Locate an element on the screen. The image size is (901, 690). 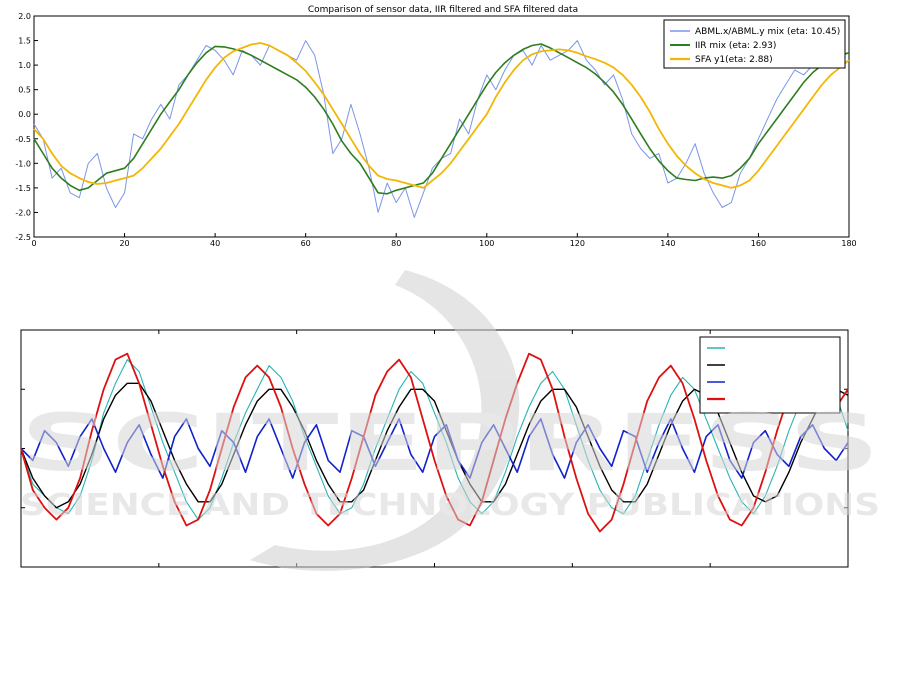
y-tick-label: 0.0 is located at coordinates (24, 114).